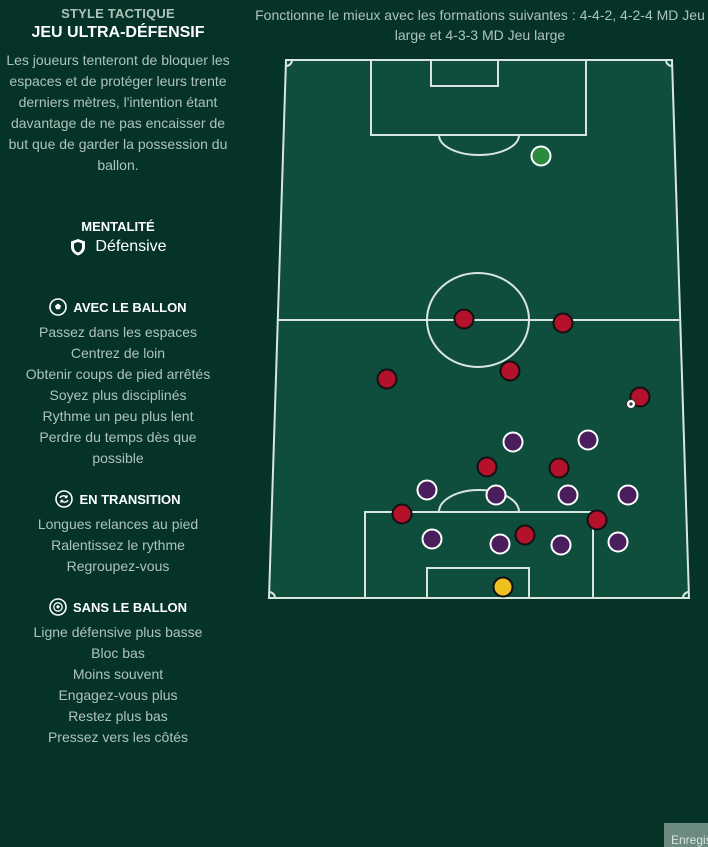  What do you see at coordinates (118, 353) in the screenshot?
I see `list-item: Centrez de loin` at bounding box center [118, 353].